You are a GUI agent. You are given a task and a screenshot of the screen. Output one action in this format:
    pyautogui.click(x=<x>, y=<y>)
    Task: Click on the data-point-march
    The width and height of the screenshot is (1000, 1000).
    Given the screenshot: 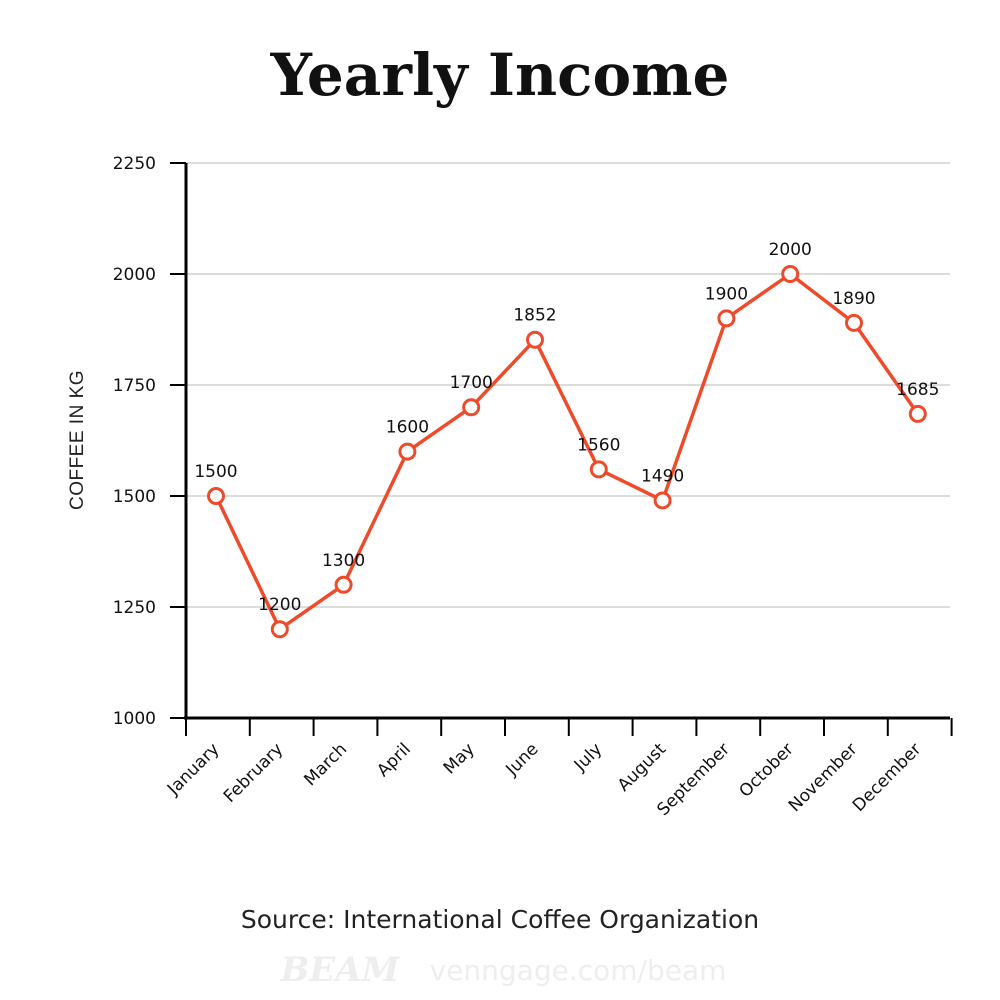 What is the action you would take?
    pyautogui.click(x=343, y=584)
    